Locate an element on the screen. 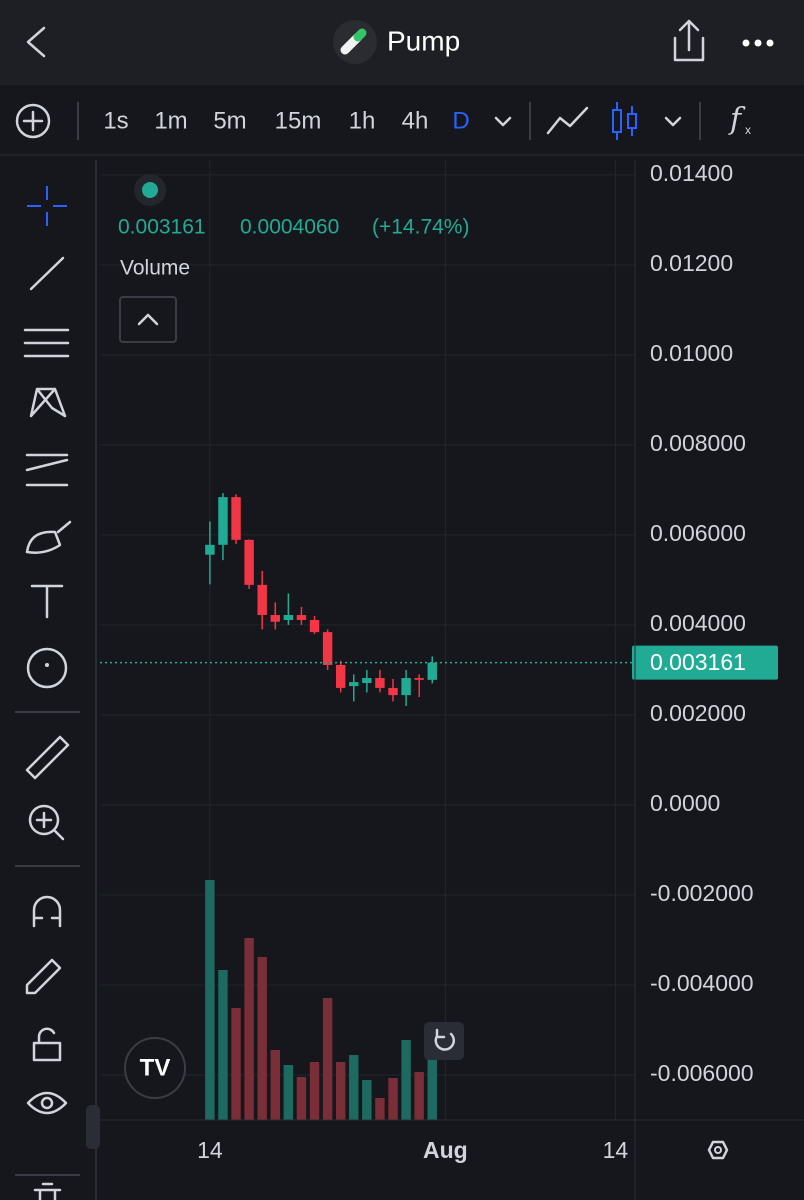  interval-button: 1s is located at coordinates (115, 120).